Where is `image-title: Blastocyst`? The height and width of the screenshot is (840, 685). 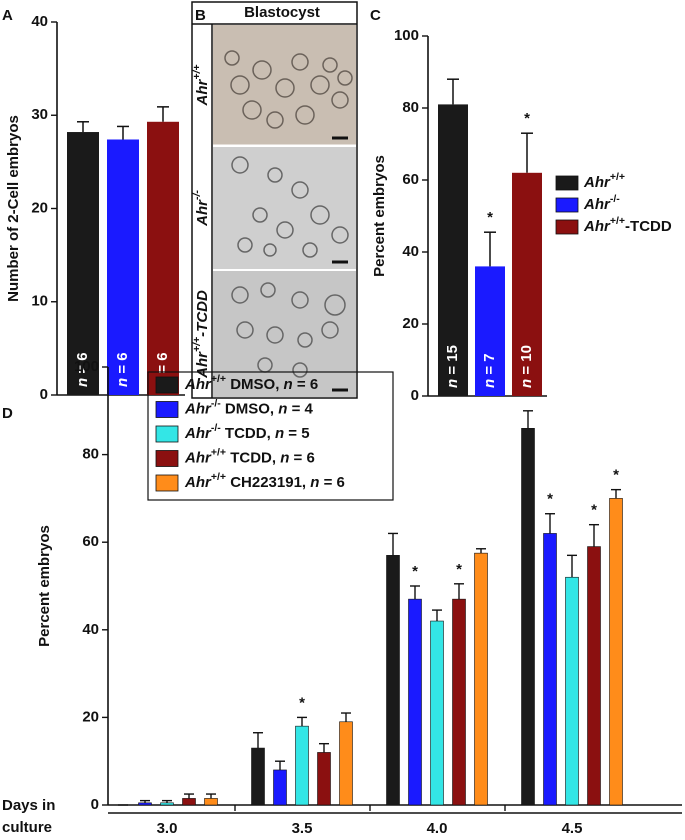 image-title: Blastocyst is located at coordinates (282, 12).